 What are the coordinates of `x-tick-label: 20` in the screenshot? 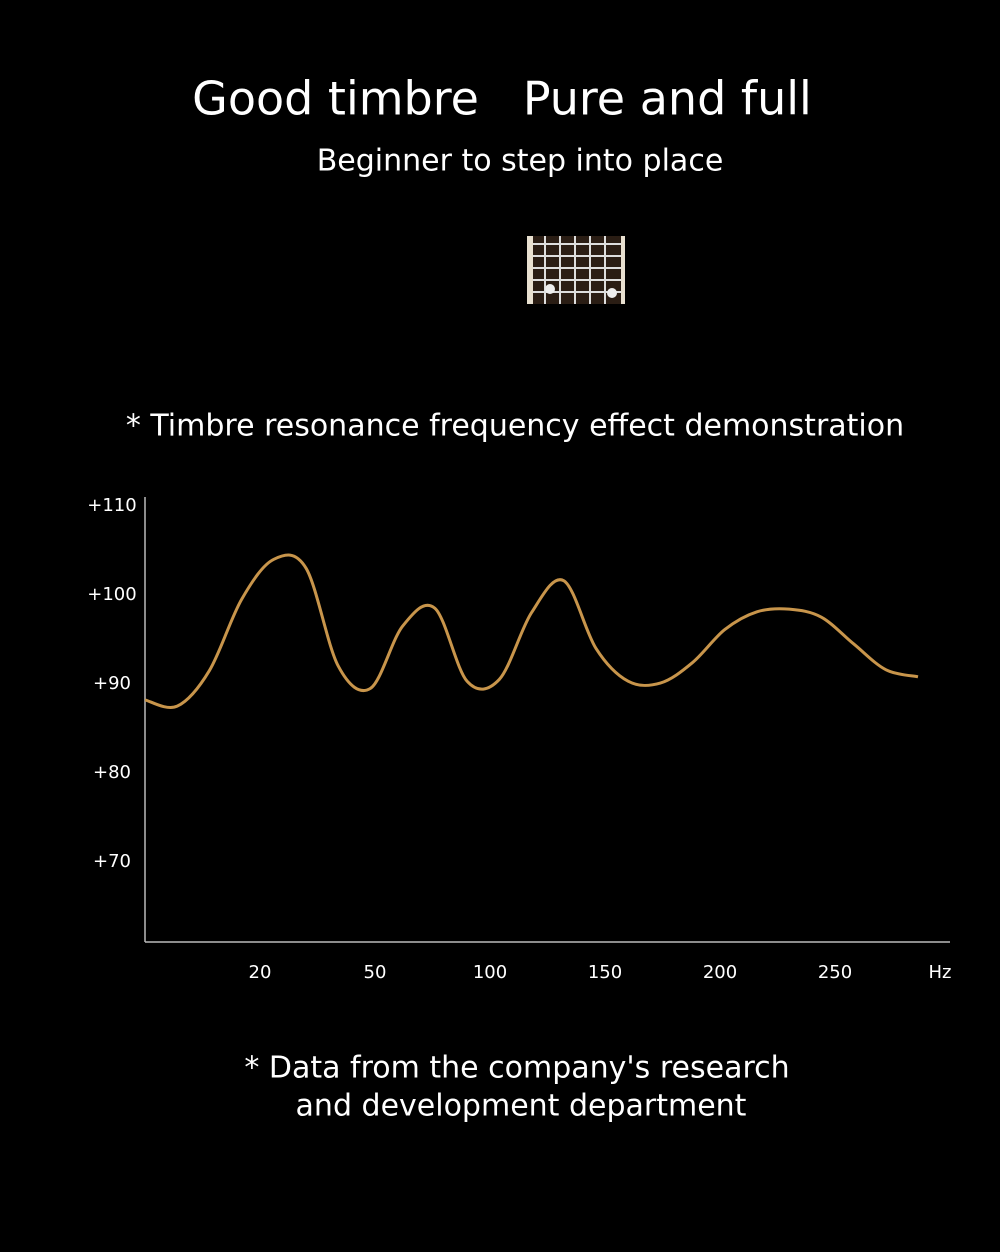 It's located at (260, 972).